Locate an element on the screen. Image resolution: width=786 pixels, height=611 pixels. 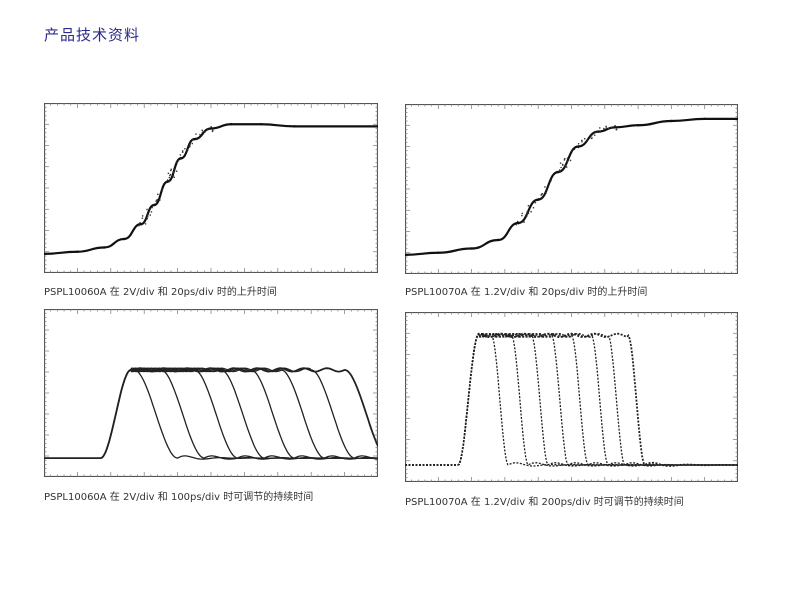
rise-time-chart-10060a is located at coordinates (211, 188).